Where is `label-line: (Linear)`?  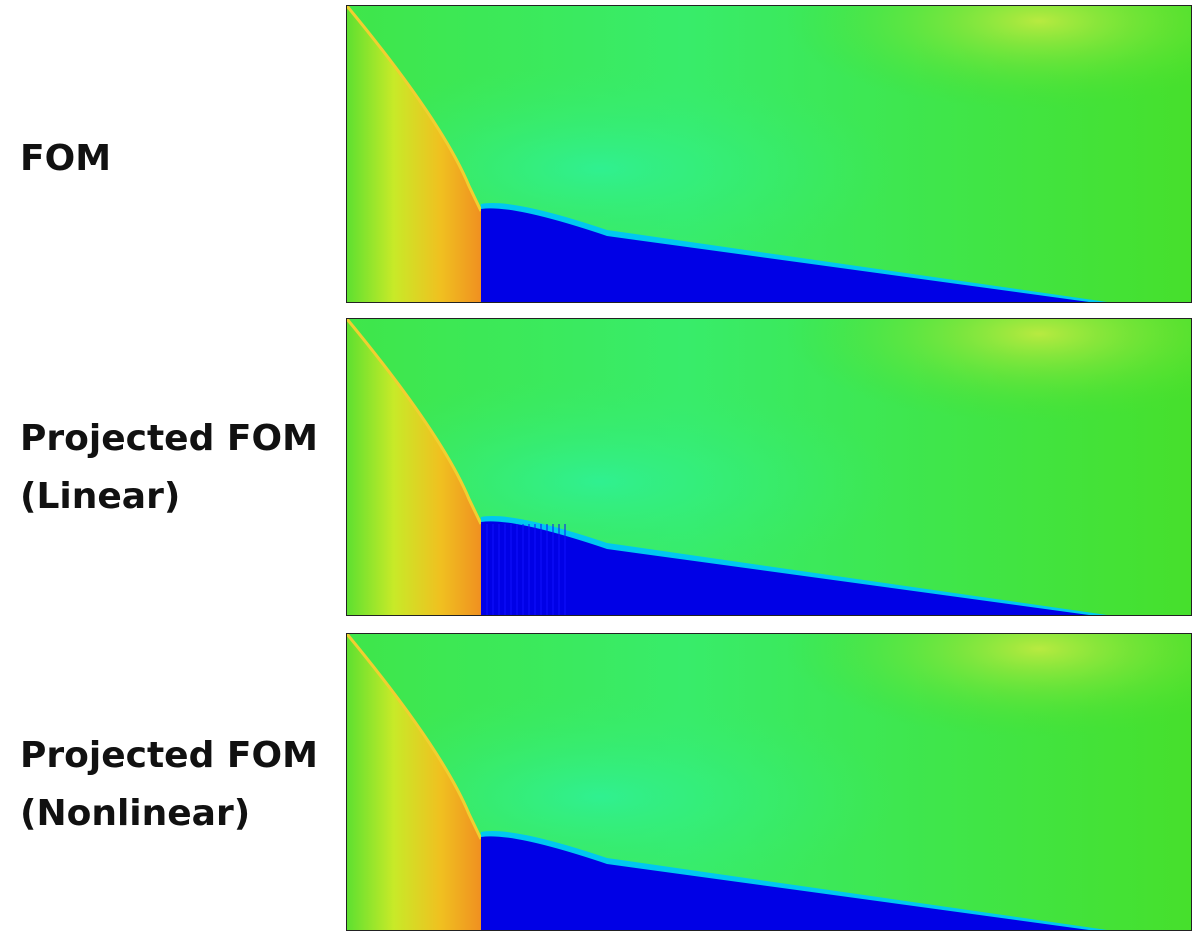 label-line: (Linear) is located at coordinates (100, 496).